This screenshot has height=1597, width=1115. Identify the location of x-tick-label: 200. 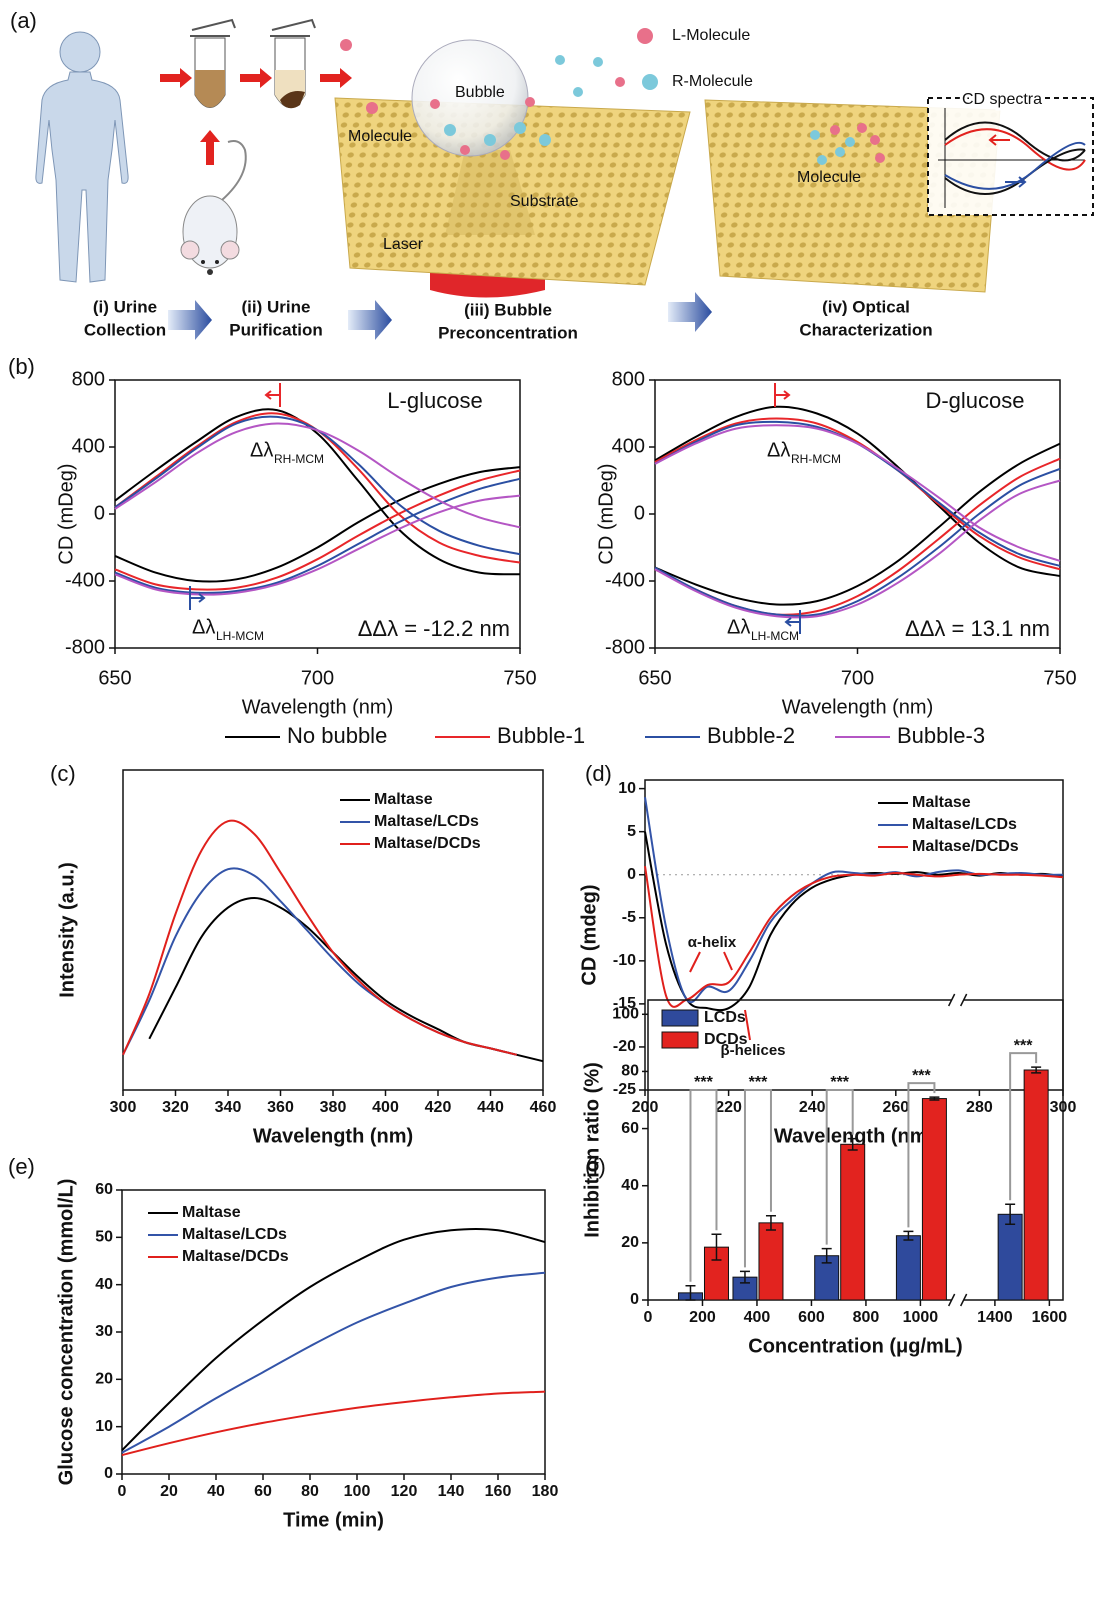
(645, 1107).